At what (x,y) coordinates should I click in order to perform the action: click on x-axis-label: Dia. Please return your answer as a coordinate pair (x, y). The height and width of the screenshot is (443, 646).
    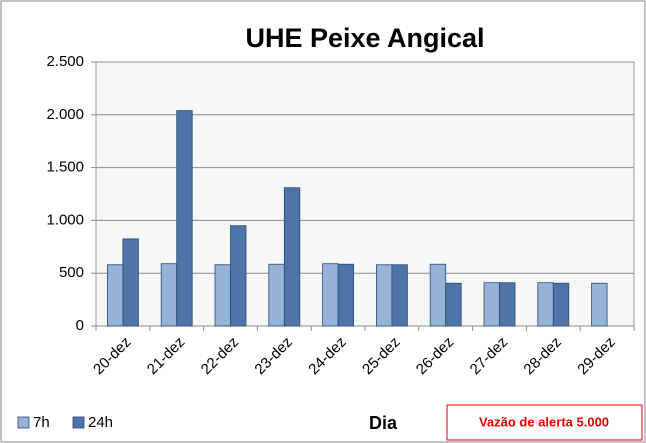
    Looking at the image, I should click on (383, 423).